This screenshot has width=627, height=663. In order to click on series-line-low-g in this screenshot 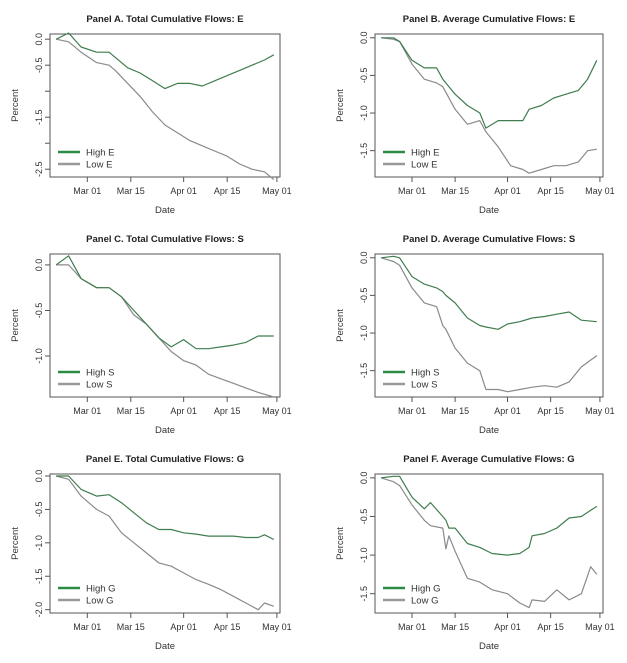, I will do `click(489, 543)`.